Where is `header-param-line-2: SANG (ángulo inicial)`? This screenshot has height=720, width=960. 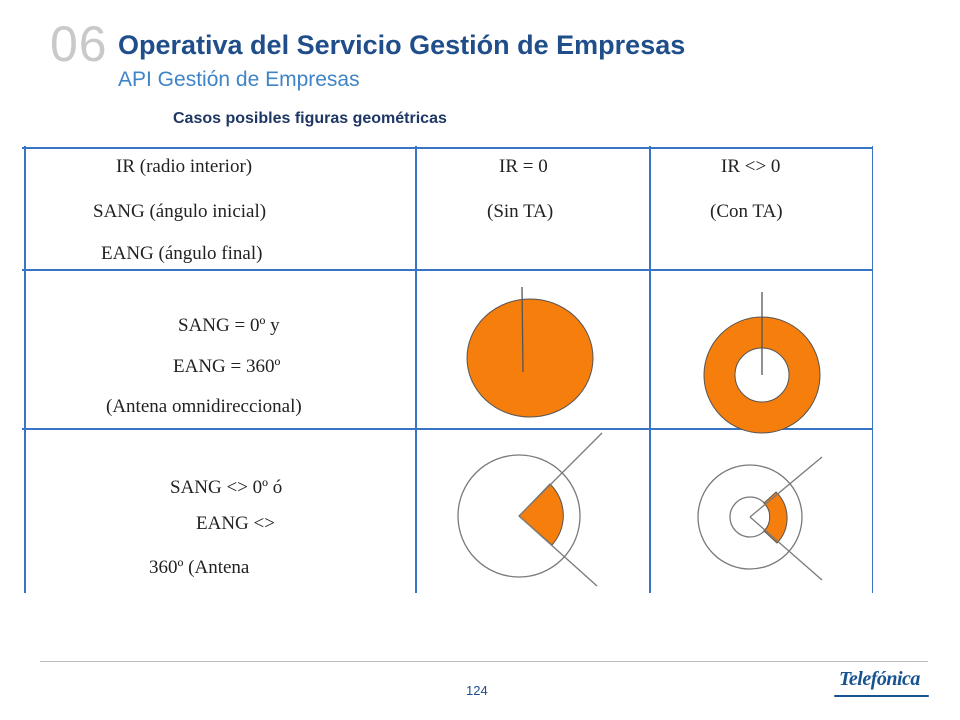
header-param-line-2: SANG (ángulo inicial) is located at coordinates (180, 211).